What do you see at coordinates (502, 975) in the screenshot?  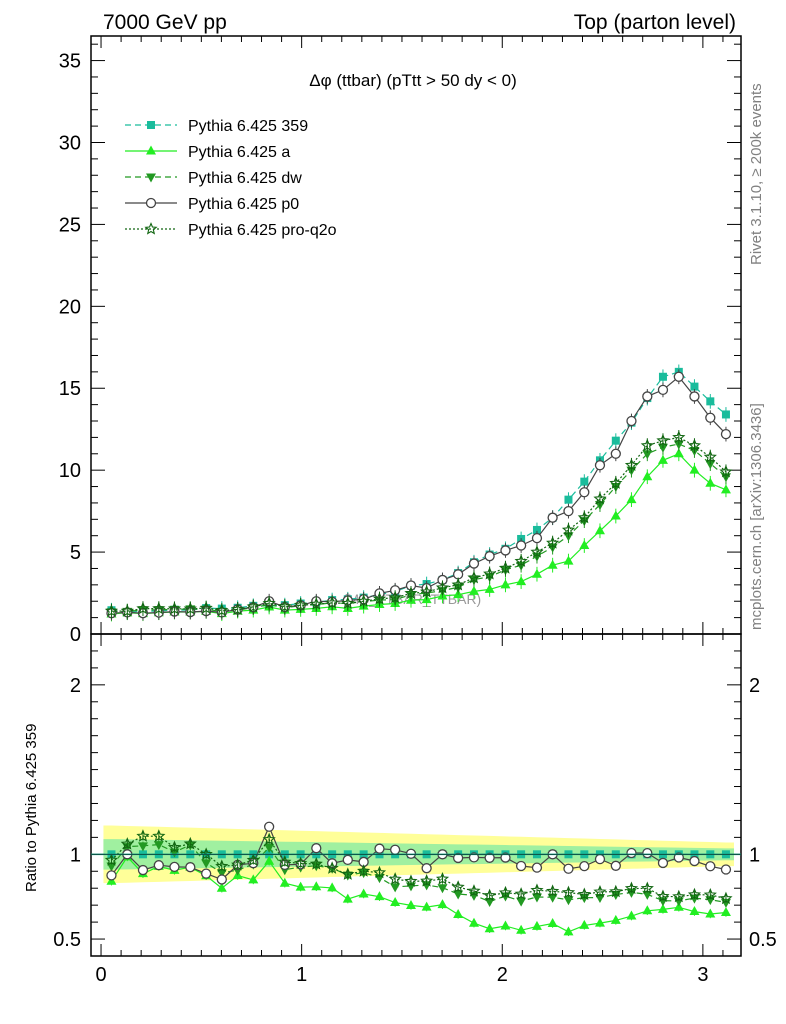 I see `x-tick-label: 2` at bounding box center [502, 975].